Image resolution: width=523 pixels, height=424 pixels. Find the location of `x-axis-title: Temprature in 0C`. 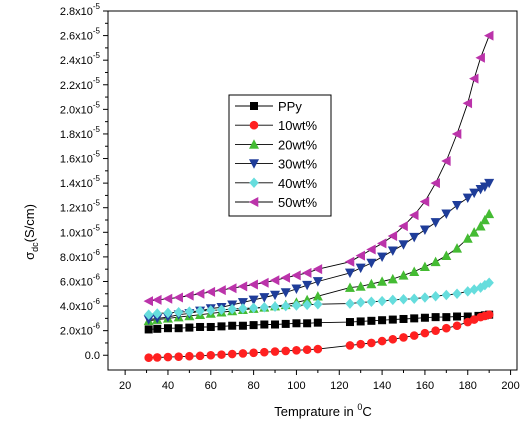

x-axis-title: Temprature in 0C is located at coordinates (323, 410).